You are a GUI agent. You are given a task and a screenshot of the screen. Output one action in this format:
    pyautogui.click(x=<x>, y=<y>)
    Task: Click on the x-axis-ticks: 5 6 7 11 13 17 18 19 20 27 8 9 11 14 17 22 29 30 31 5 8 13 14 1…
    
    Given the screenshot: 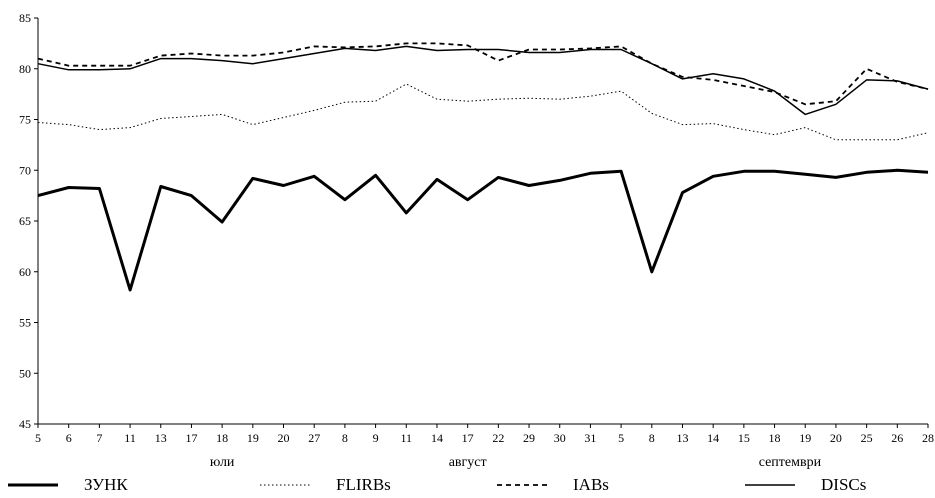 What is the action you would take?
    pyautogui.click(x=484, y=434)
    